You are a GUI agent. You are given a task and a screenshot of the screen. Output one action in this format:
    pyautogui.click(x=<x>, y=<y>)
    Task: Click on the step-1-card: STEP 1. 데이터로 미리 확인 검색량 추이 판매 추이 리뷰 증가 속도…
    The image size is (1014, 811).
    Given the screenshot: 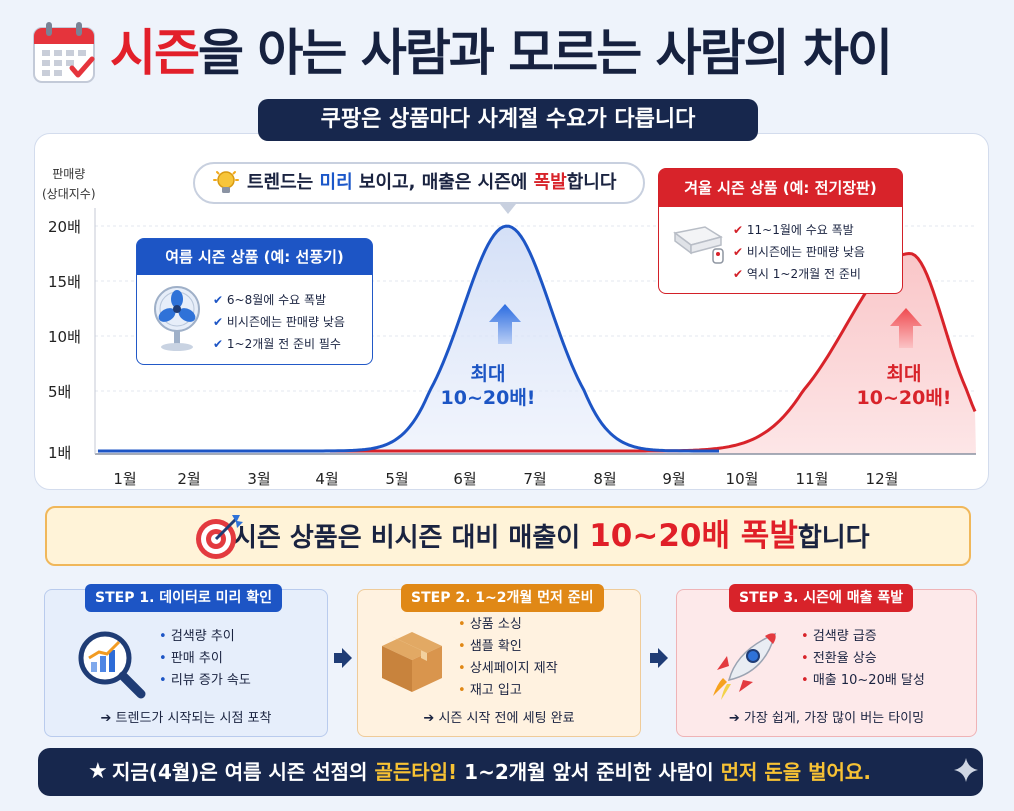 What is the action you would take?
    pyautogui.click(x=186, y=660)
    